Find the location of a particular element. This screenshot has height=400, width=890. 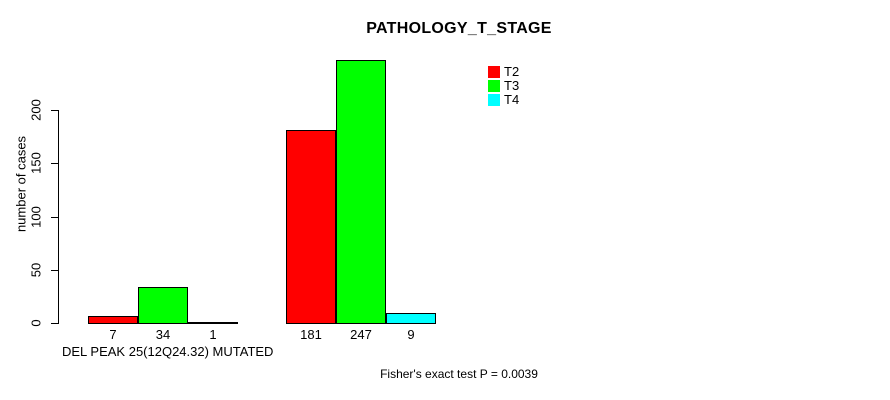

y-axis-tick-label: 100 is located at coordinates (36, 217).